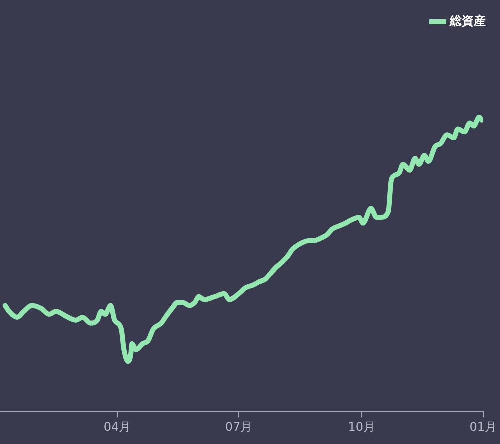 Image resolution: width=500 pixels, height=444 pixels. I want to click on x-tick-label: 10月, so click(362, 427).